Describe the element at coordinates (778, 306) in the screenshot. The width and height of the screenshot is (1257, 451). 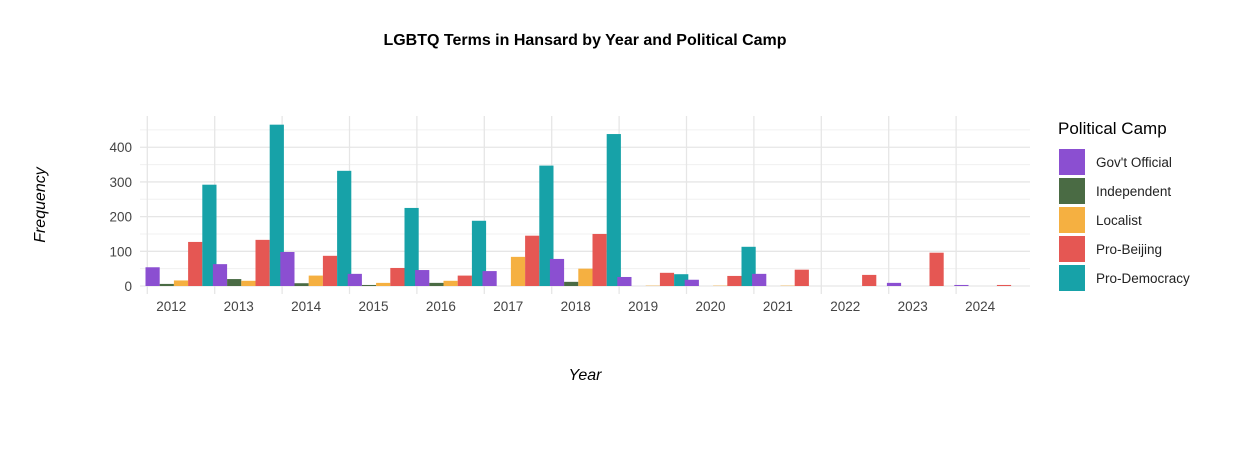
I see `x-tick-label: 2021` at that location.